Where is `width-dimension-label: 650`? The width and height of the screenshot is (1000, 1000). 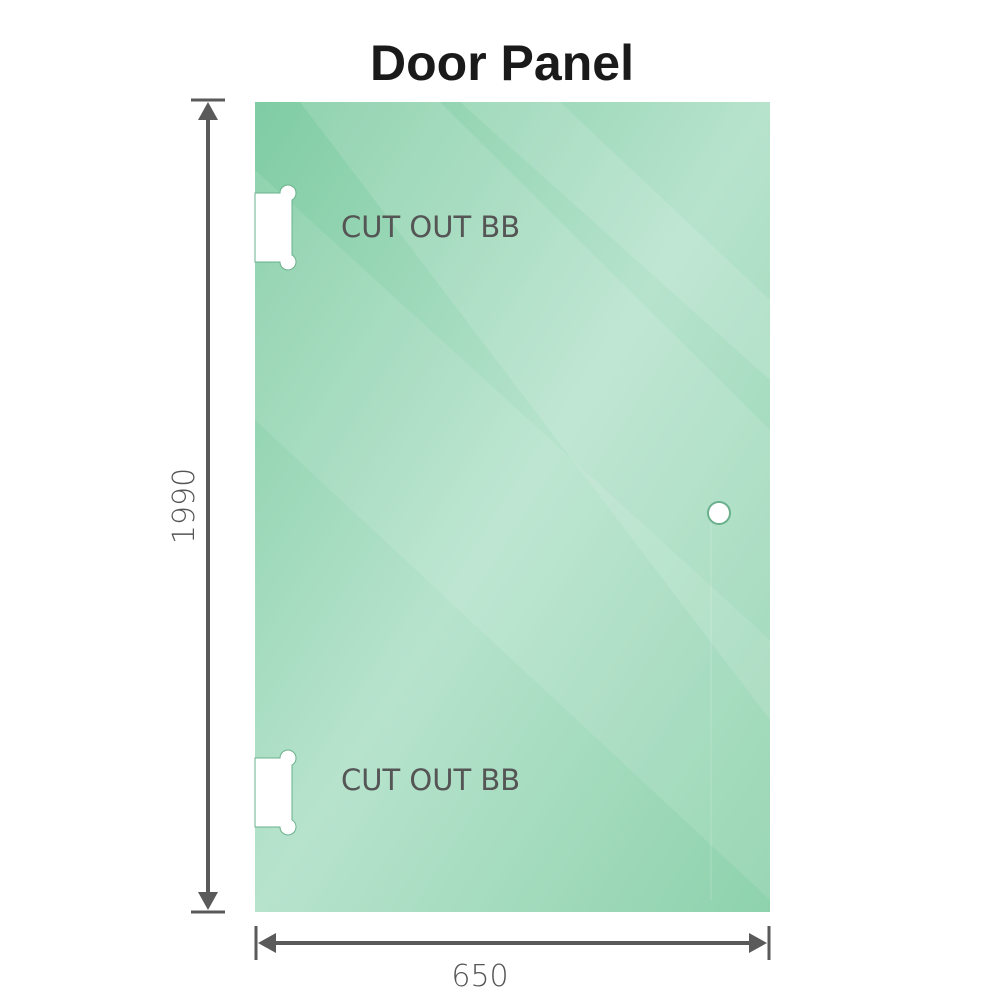 width-dimension-label: 650 is located at coordinates (479, 976).